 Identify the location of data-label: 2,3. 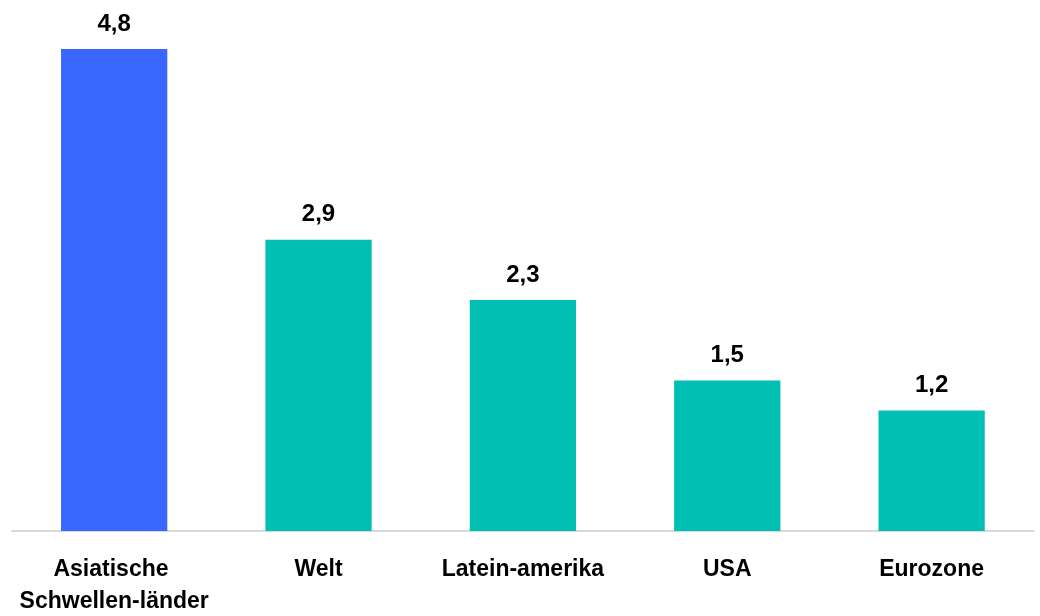
(523, 273).